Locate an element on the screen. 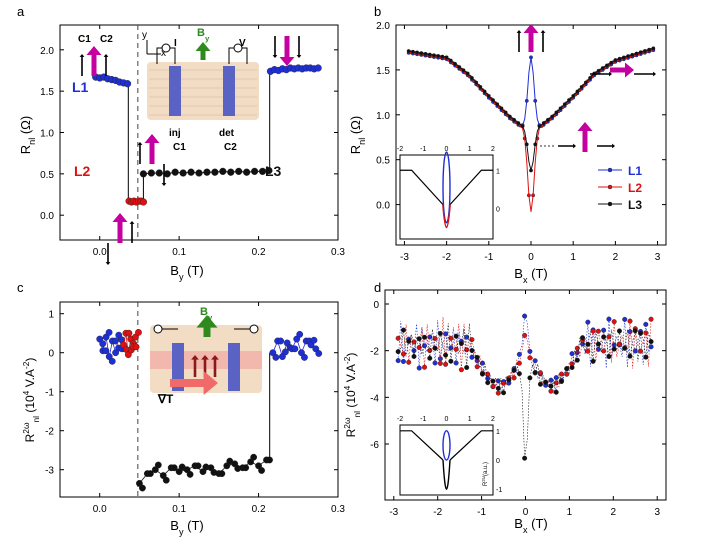 The image size is (706, 549). electrode-det is located at coordinates (234, 367).